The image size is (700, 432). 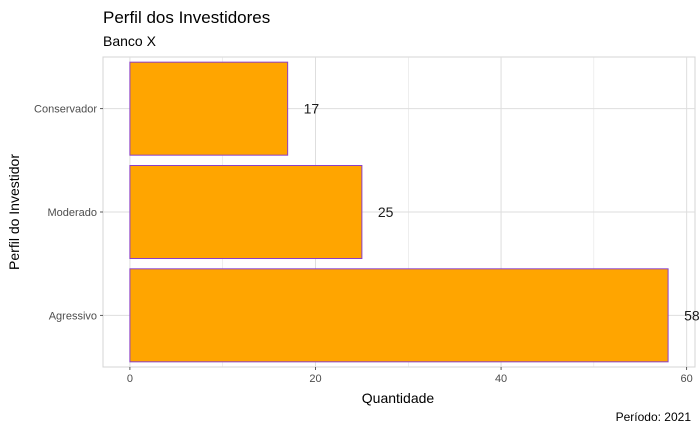 What do you see at coordinates (410, 376) in the screenshot?
I see `x-axis-ticks: 0 20 40 60` at bounding box center [410, 376].